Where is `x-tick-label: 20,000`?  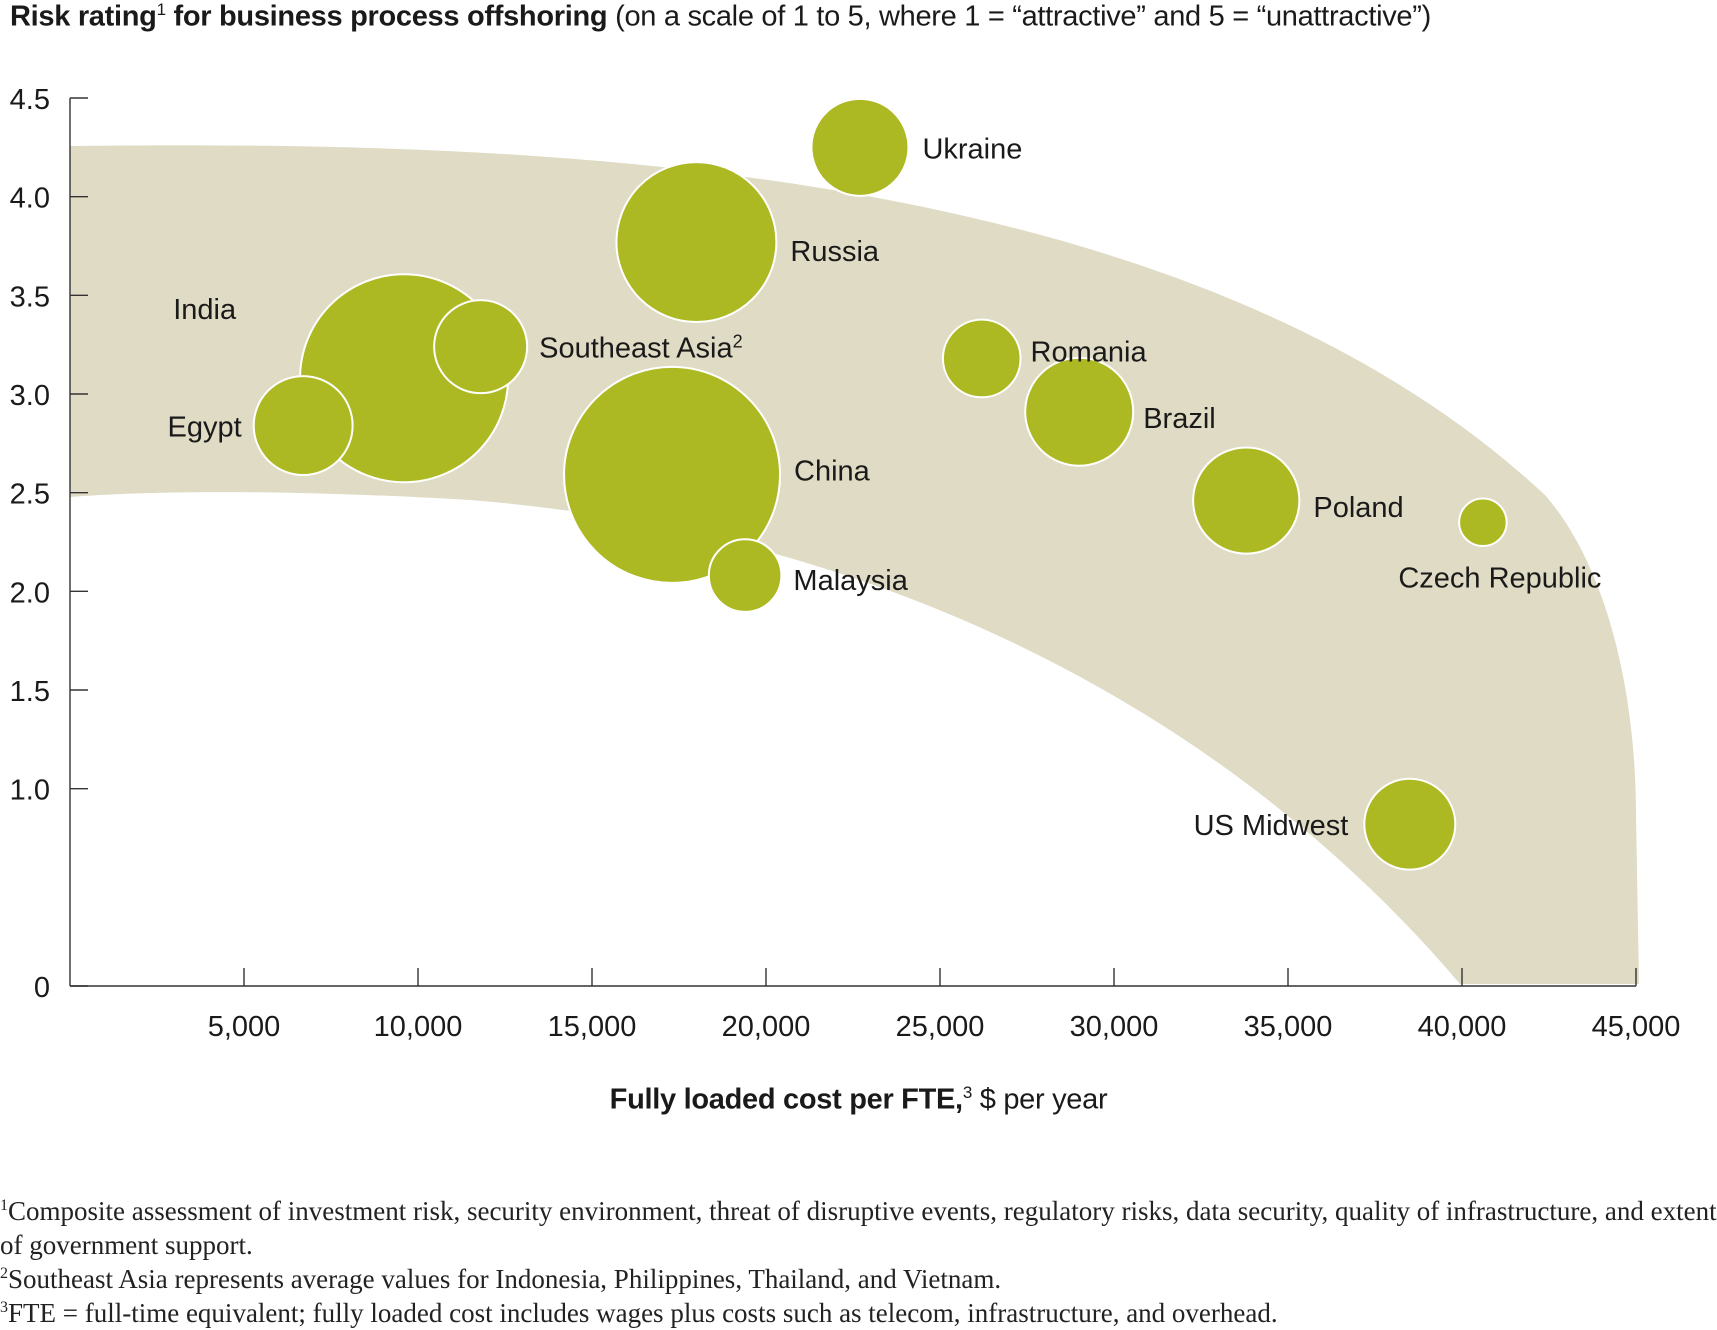
x-tick-label: 20,000 is located at coordinates (766, 1027).